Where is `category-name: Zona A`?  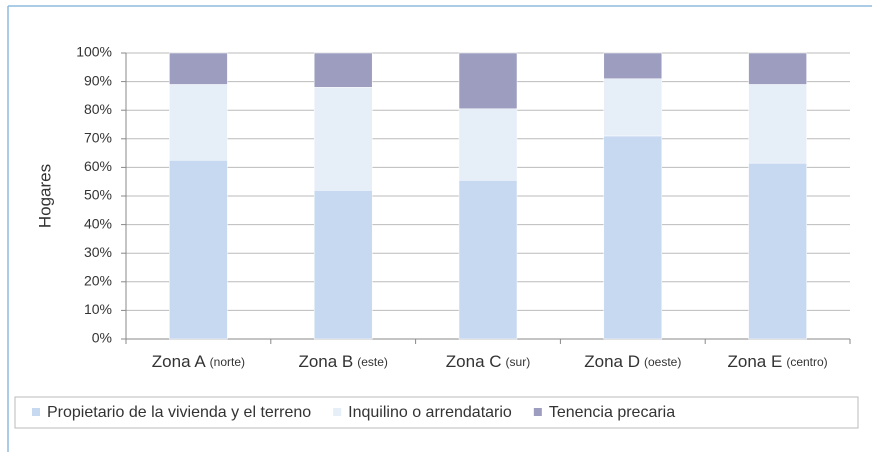
category-name: Zona A is located at coordinates (179, 361).